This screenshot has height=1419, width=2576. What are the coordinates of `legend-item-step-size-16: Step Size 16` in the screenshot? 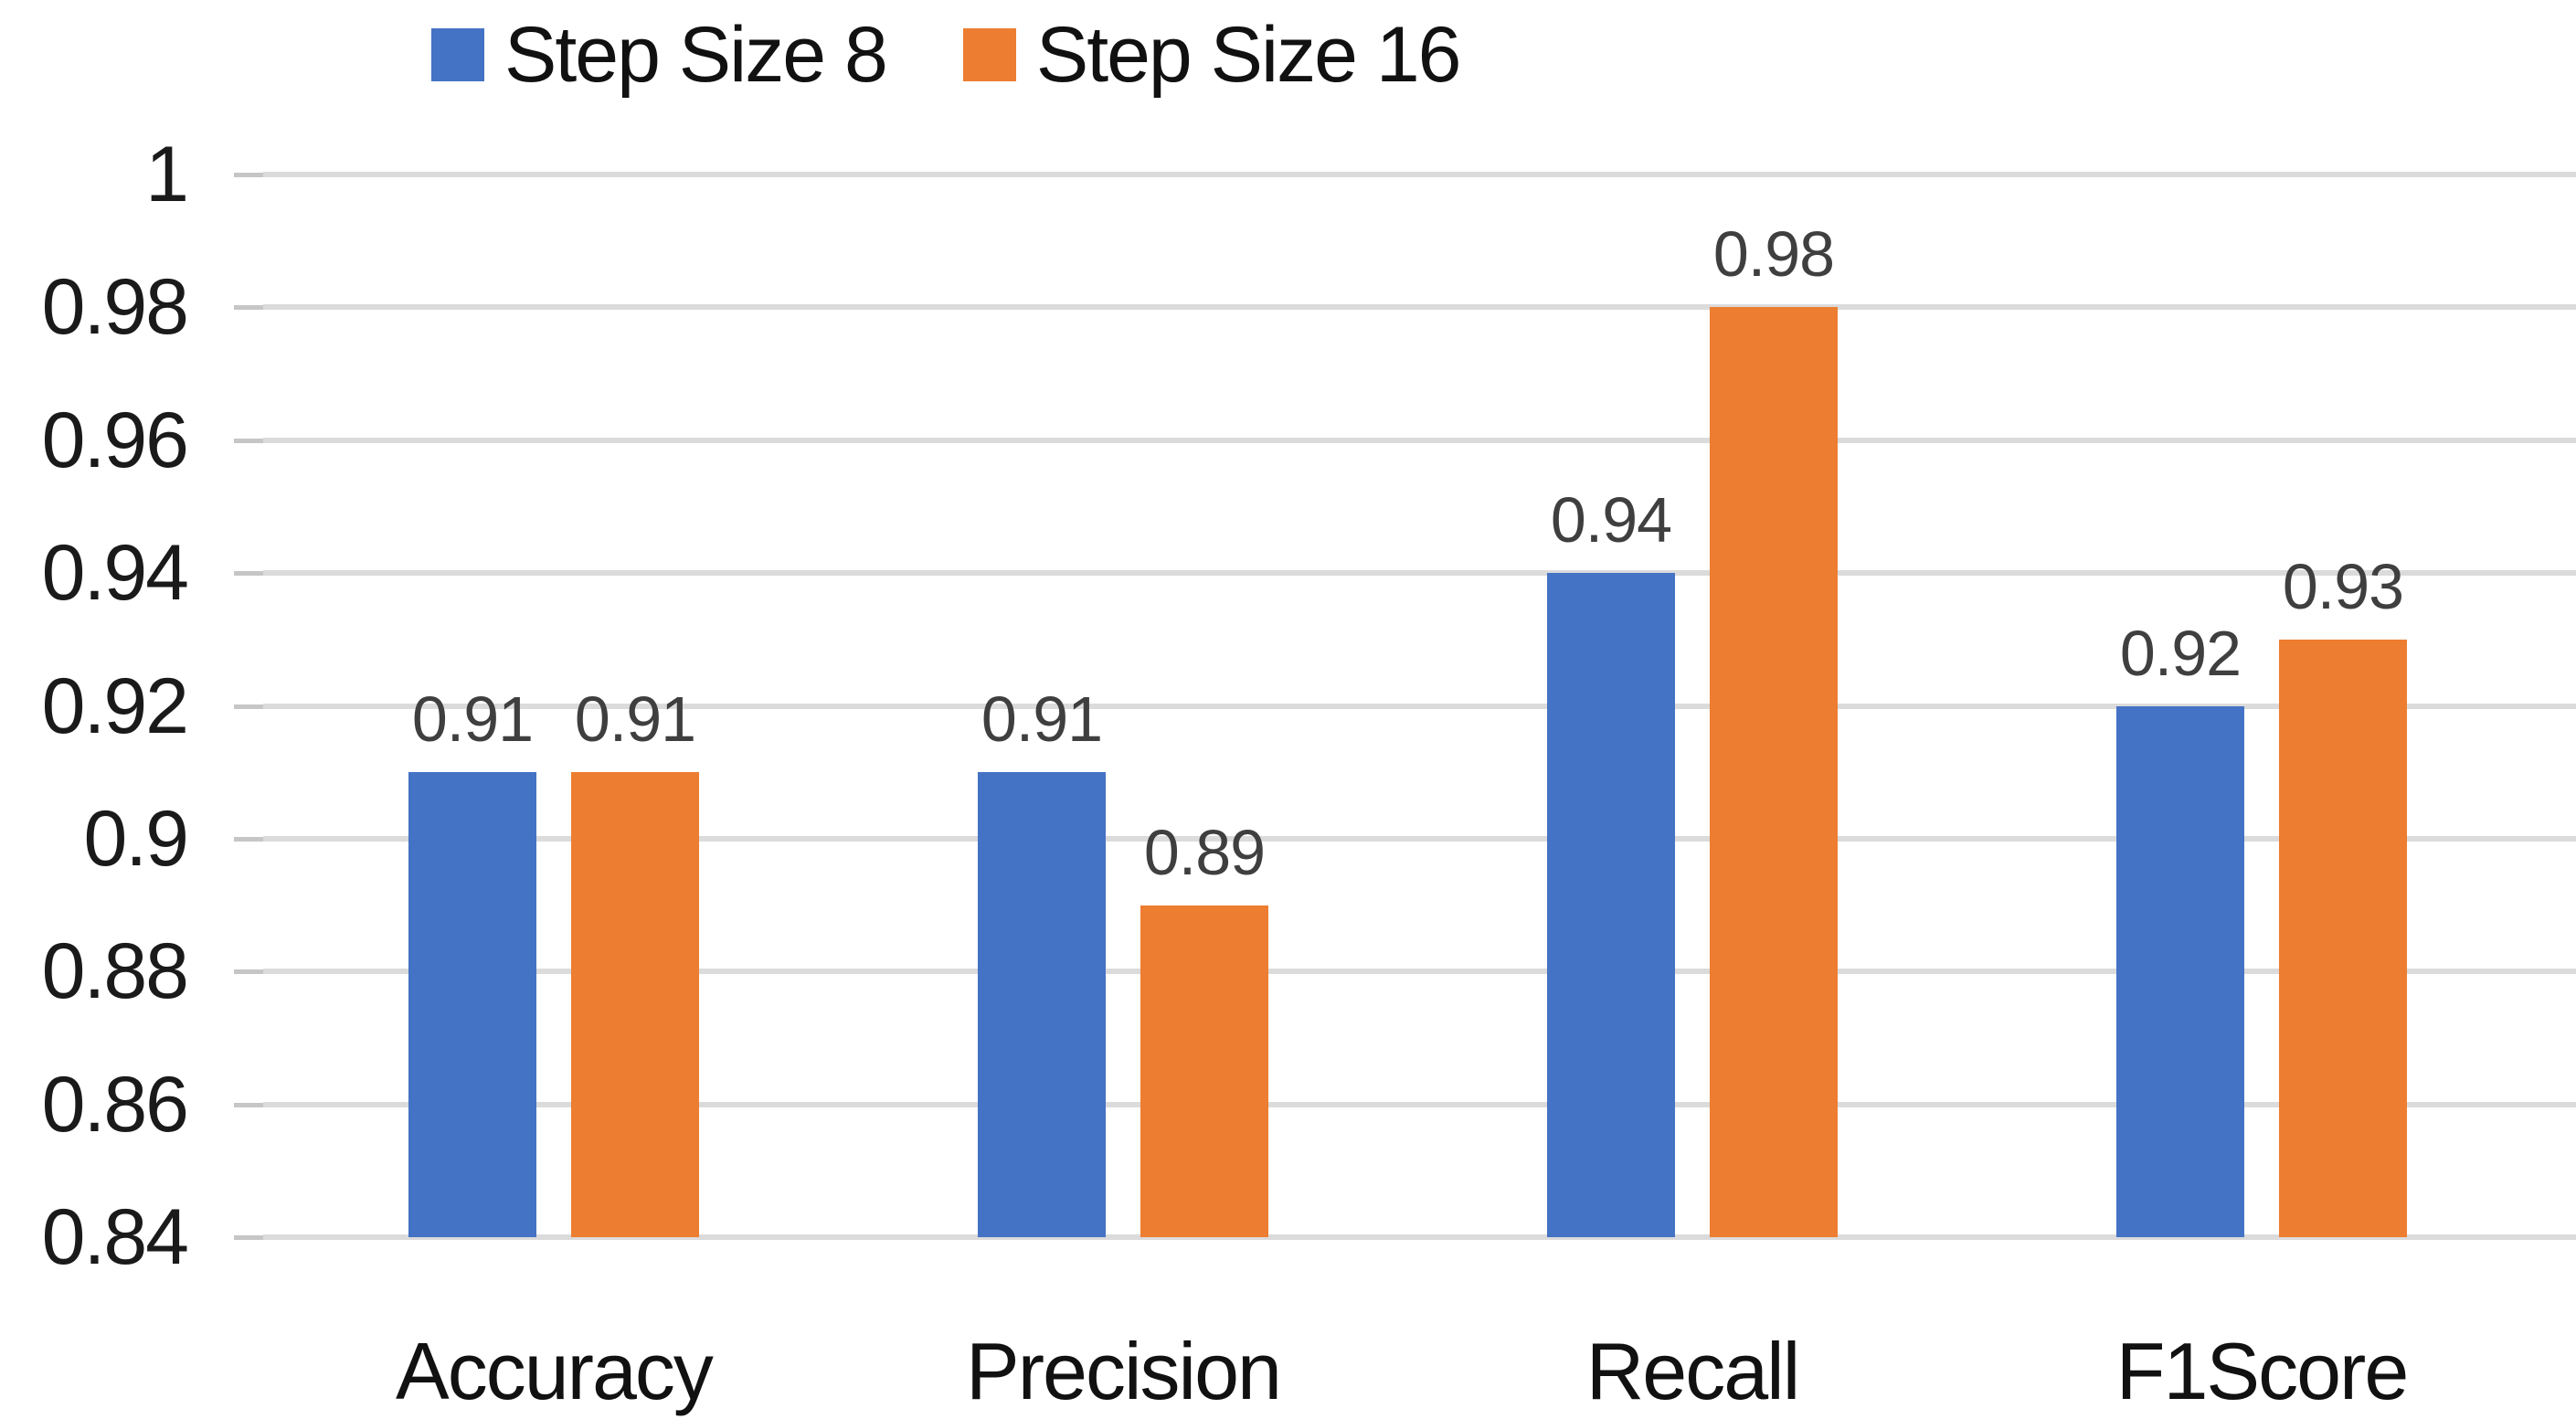 It's located at (1212, 56).